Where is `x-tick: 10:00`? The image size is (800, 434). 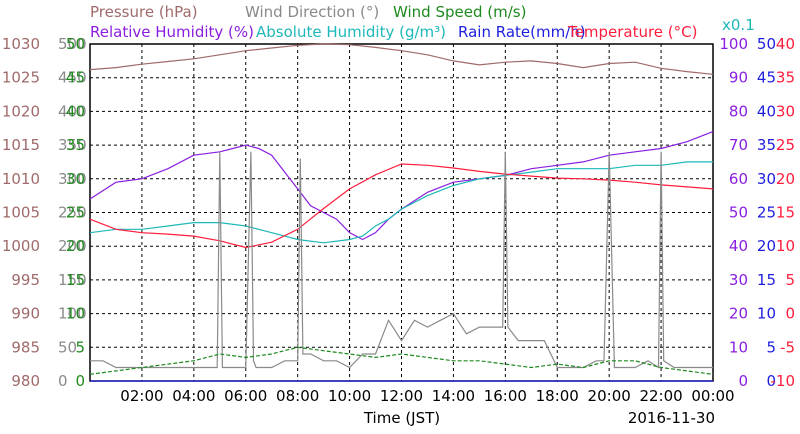 x-tick: 10:00 is located at coordinates (349, 396).